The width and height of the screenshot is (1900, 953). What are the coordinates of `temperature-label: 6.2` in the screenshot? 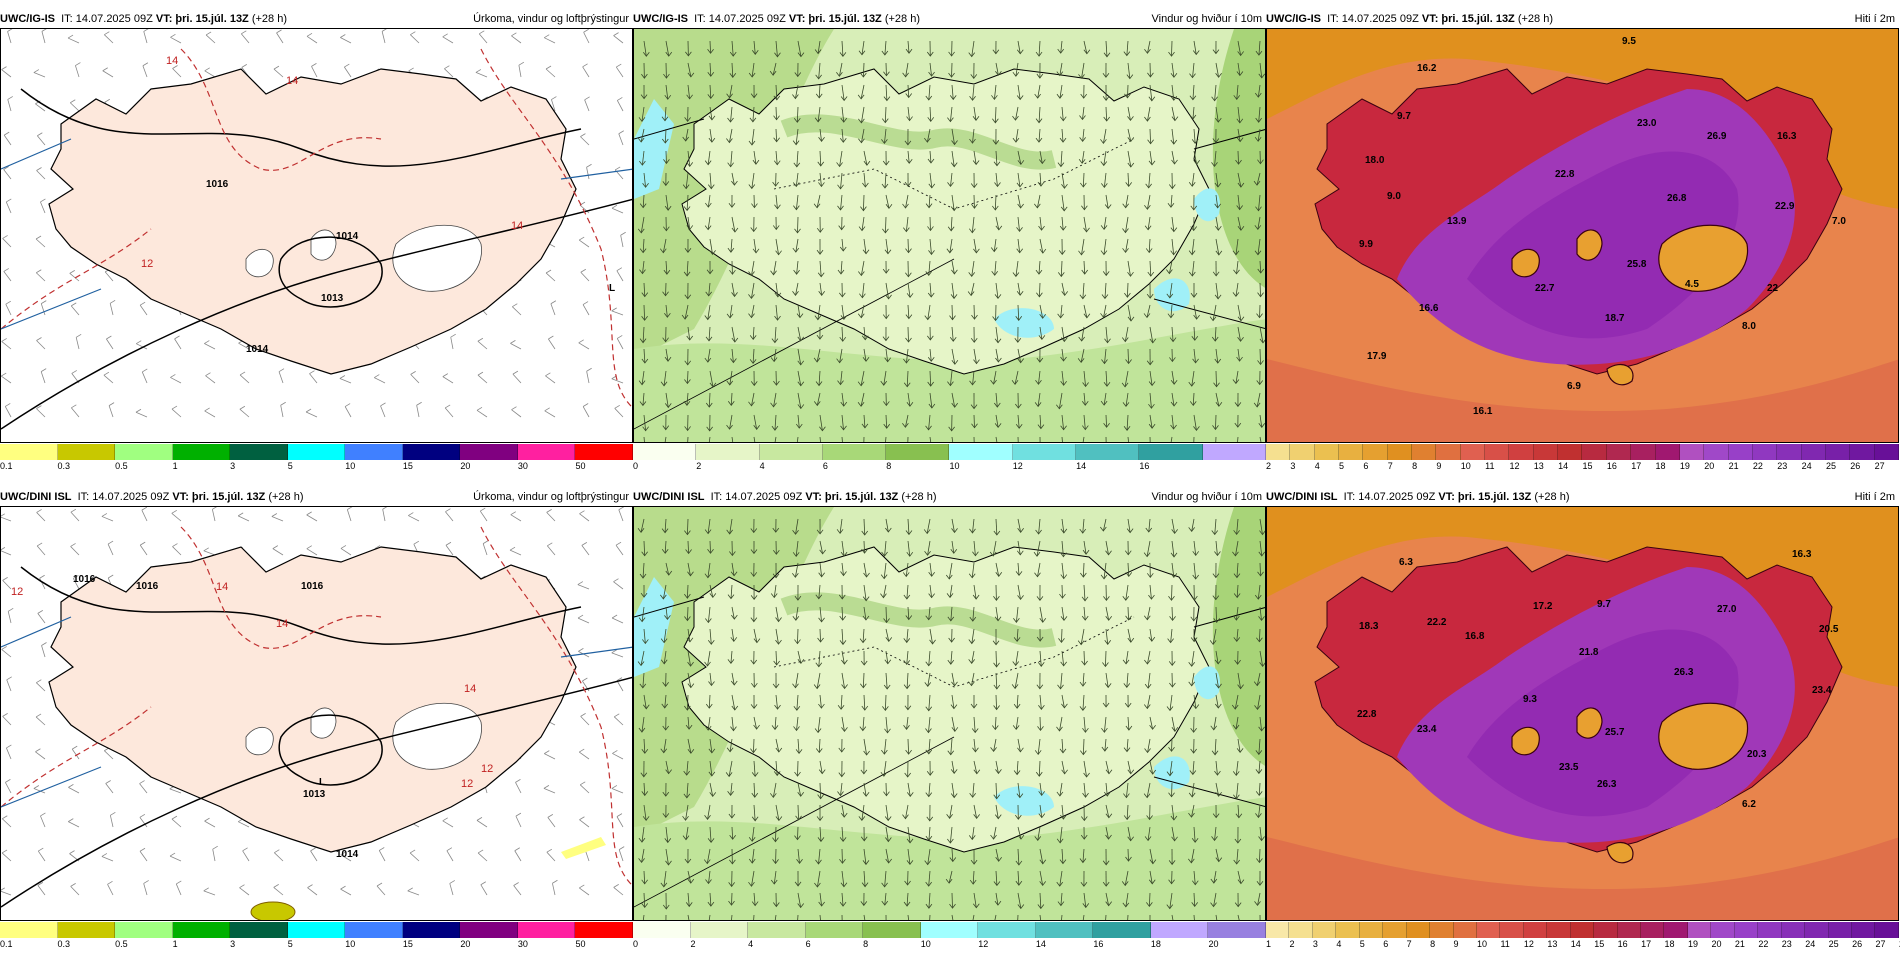 It's located at (1749, 804).